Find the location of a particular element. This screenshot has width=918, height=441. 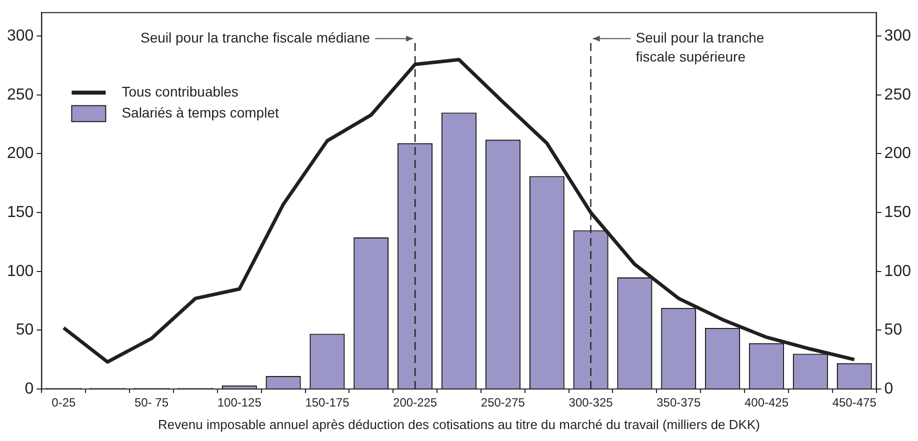

x-tick-label: 350-375 is located at coordinates (678, 403).